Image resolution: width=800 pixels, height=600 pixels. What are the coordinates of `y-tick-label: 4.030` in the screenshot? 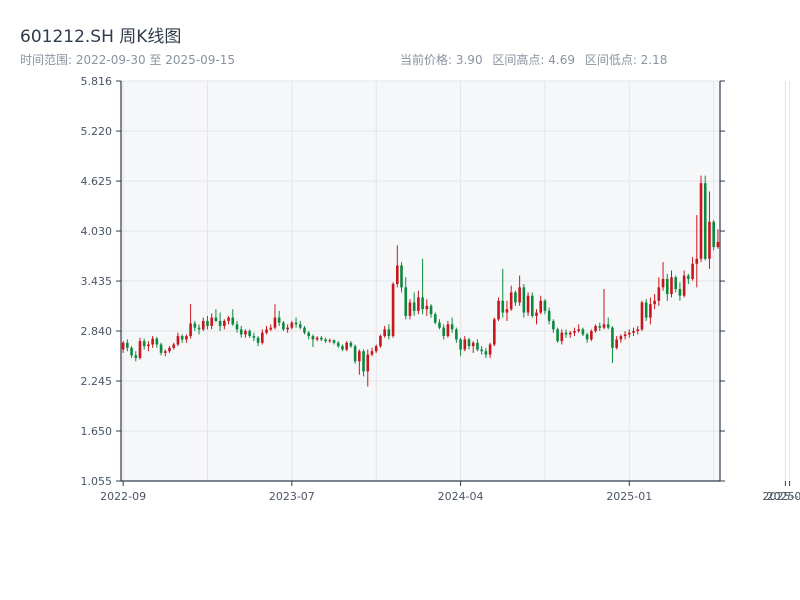 It's located at (97, 231).